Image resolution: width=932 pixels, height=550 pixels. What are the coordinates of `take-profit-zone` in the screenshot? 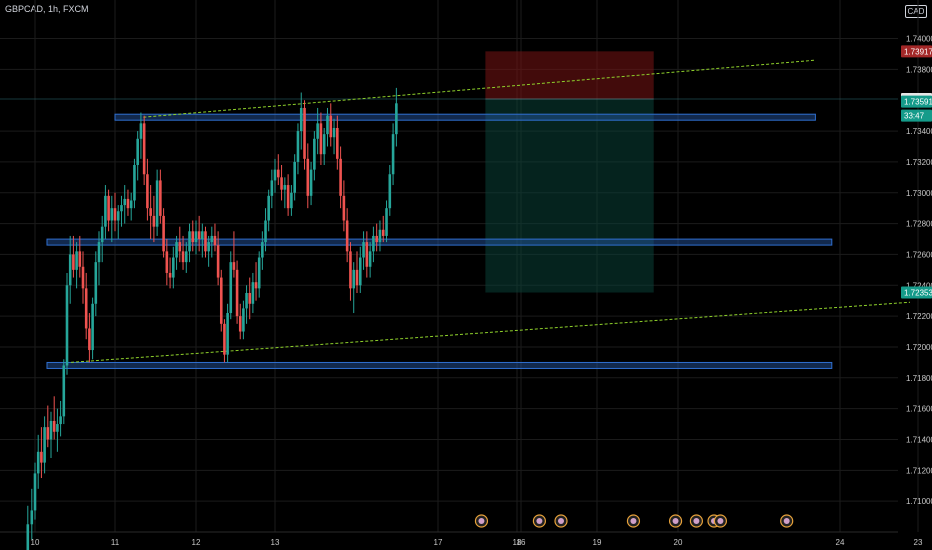 It's located at (569, 195).